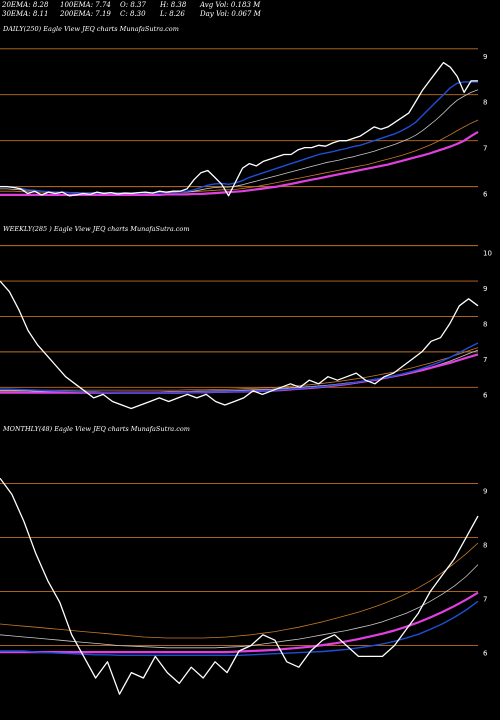 The width and height of the screenshot is (500, 720). I want to click on daily-ema-mid-line, so click(239, 141).